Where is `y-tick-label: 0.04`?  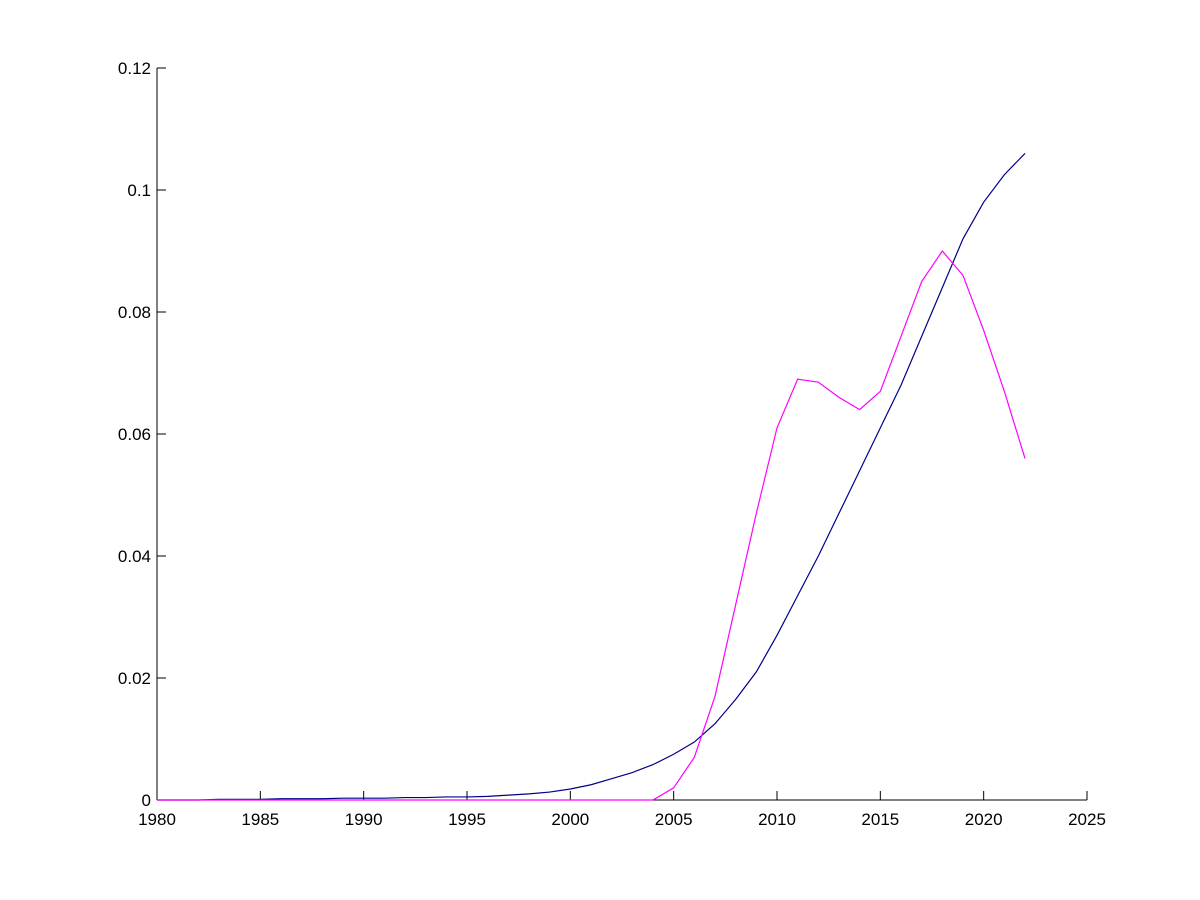
y-tick-label: 0.04 is located at coordinates (134, 556).